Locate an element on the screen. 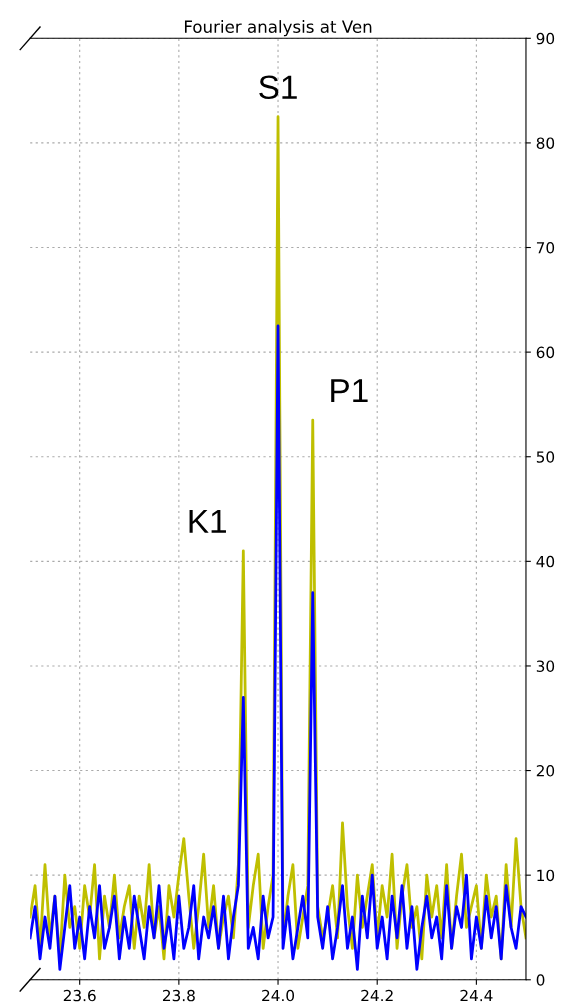 This screenshot has width=568, height=1008. y-tick-label: 20 is located at coordinates (545, 771).